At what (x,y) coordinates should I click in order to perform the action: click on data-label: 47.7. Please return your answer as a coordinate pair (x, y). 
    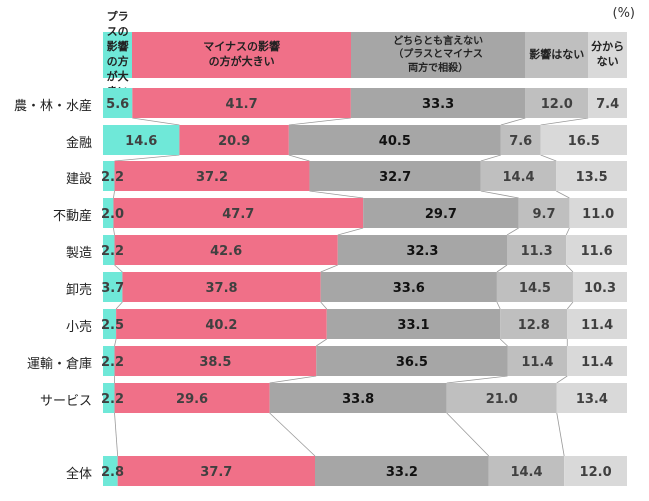
    Looking at the image, I should click on (238, 214).